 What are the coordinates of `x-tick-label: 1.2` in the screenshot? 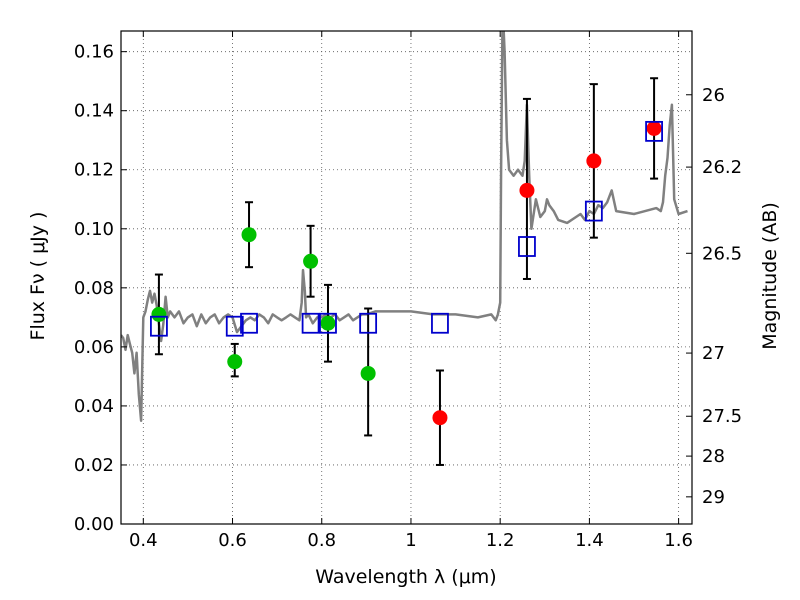 It's located at (500, 540).